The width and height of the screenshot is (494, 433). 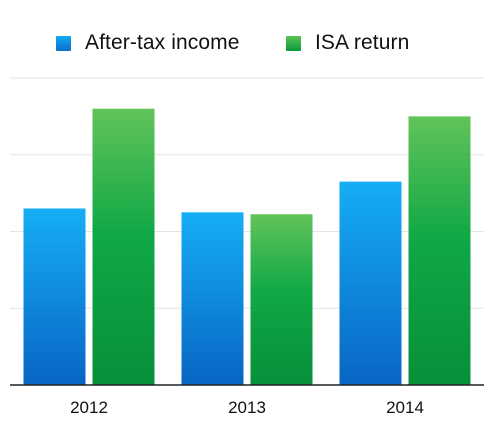 I want to click on legend-label-isa-return: ISA return, so click(x=362, y=42).